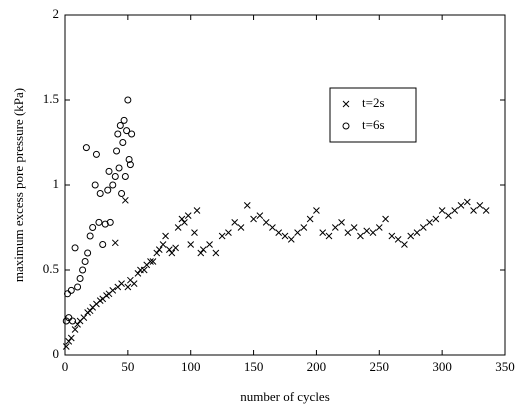 The image size is (517, 410). What do you see at coordinates (127, 366) in the screenshot?
I see `x-tick-label: 50` at bounding box center [127, 366].